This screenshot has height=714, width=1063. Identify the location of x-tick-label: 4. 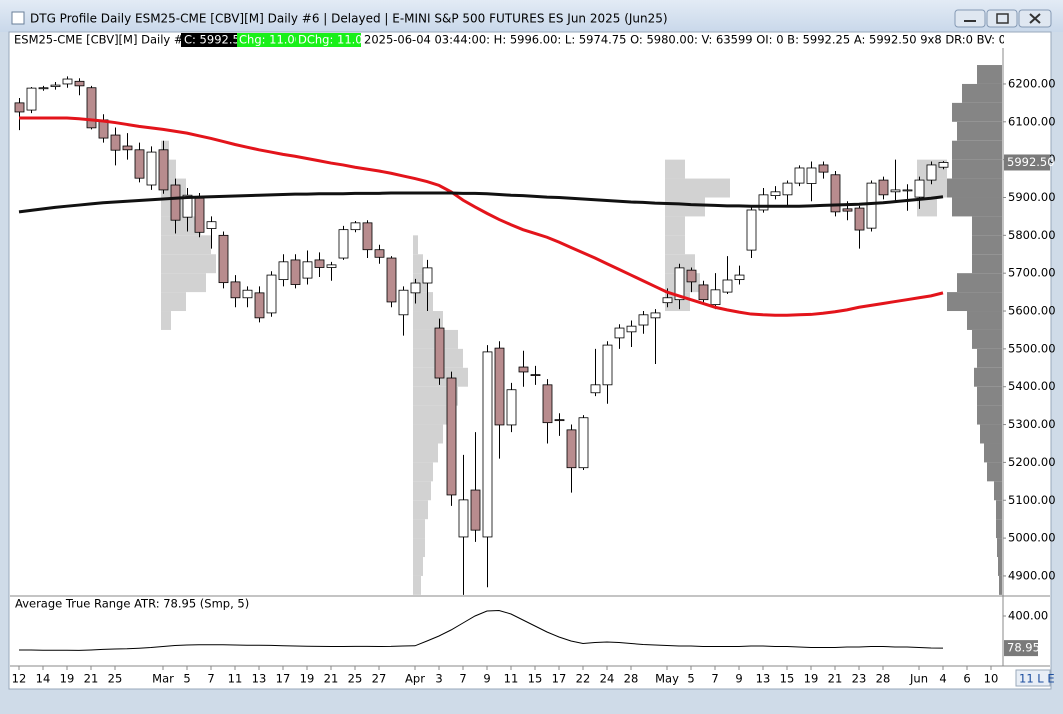
(942, 679).